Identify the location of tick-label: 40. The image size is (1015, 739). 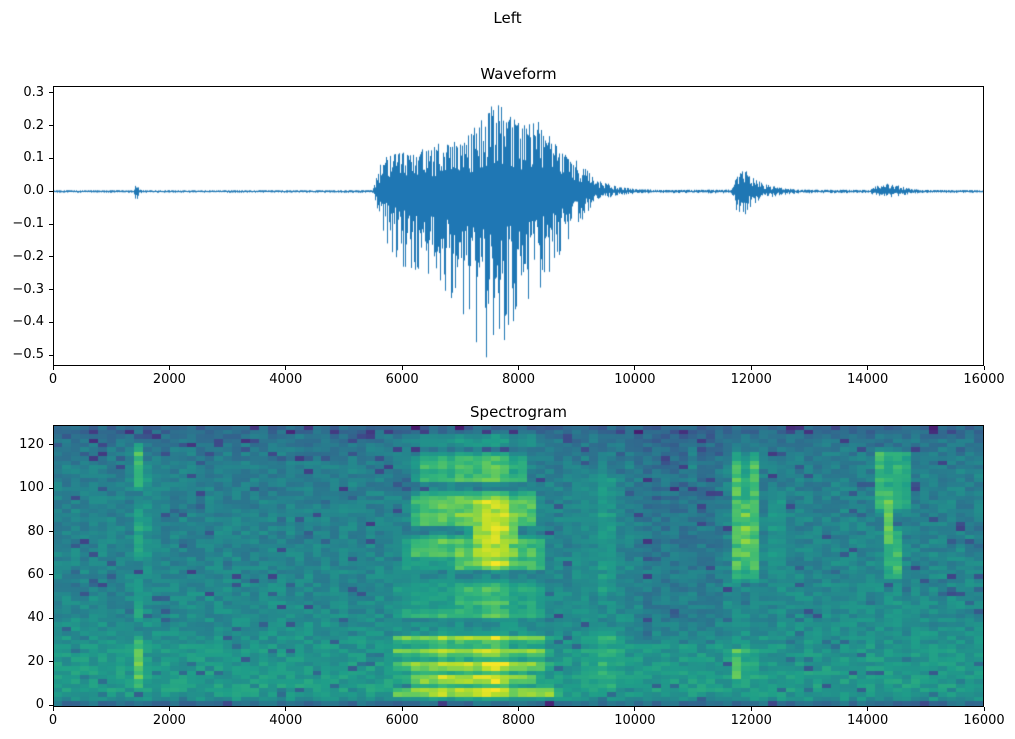
(35, 618).